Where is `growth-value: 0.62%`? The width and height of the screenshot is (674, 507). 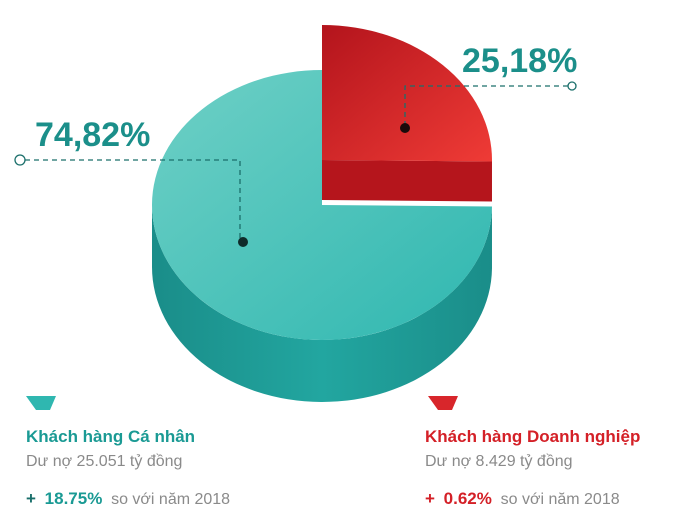
growth-value: 0.62% is located at coordinates (468, 498).